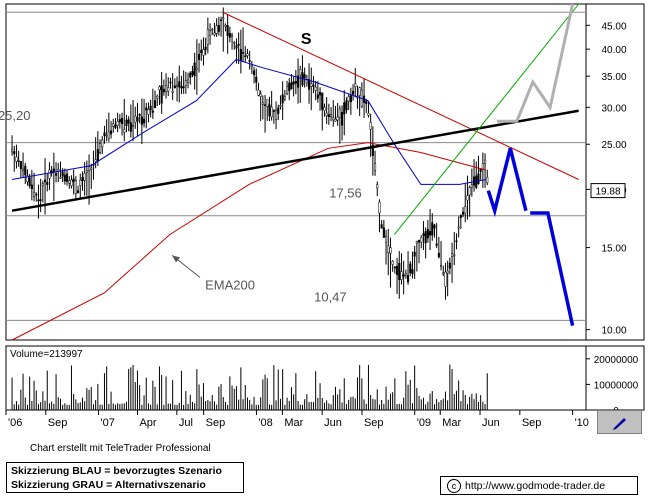 The width and height of the screenshot is (648, 499). I want to click on scenario-blue-continuation-line, so click(552, 268).